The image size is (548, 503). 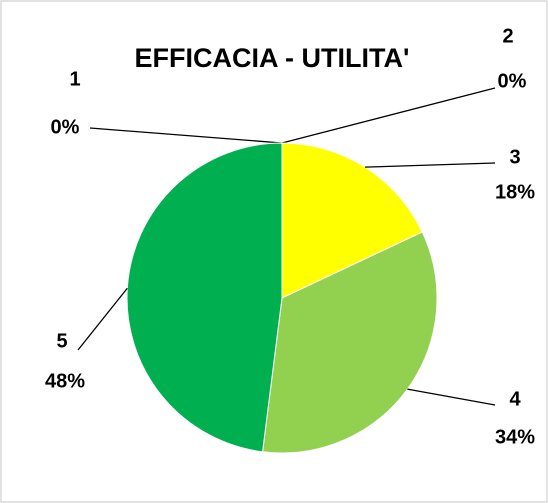 What do you see at coordinates (352, 220) in the screenshot?
I see `pie-slice` at bounding box center [352, 220].